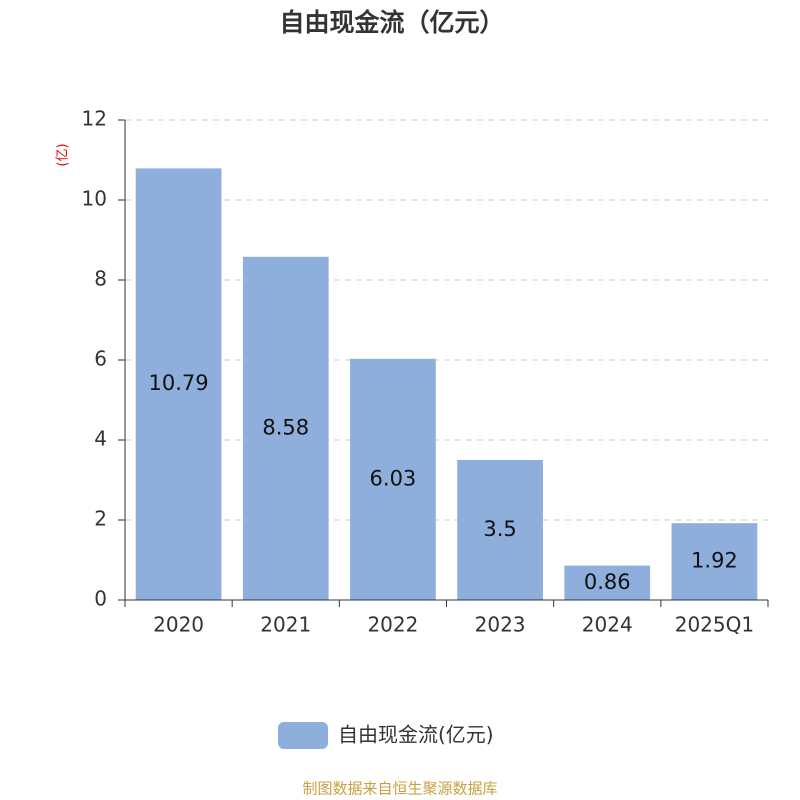 The image size is (800, 800). Describe the element at coordinates (607, 625) in the screenshot. I see `x-tick-label: 2024` at that location.